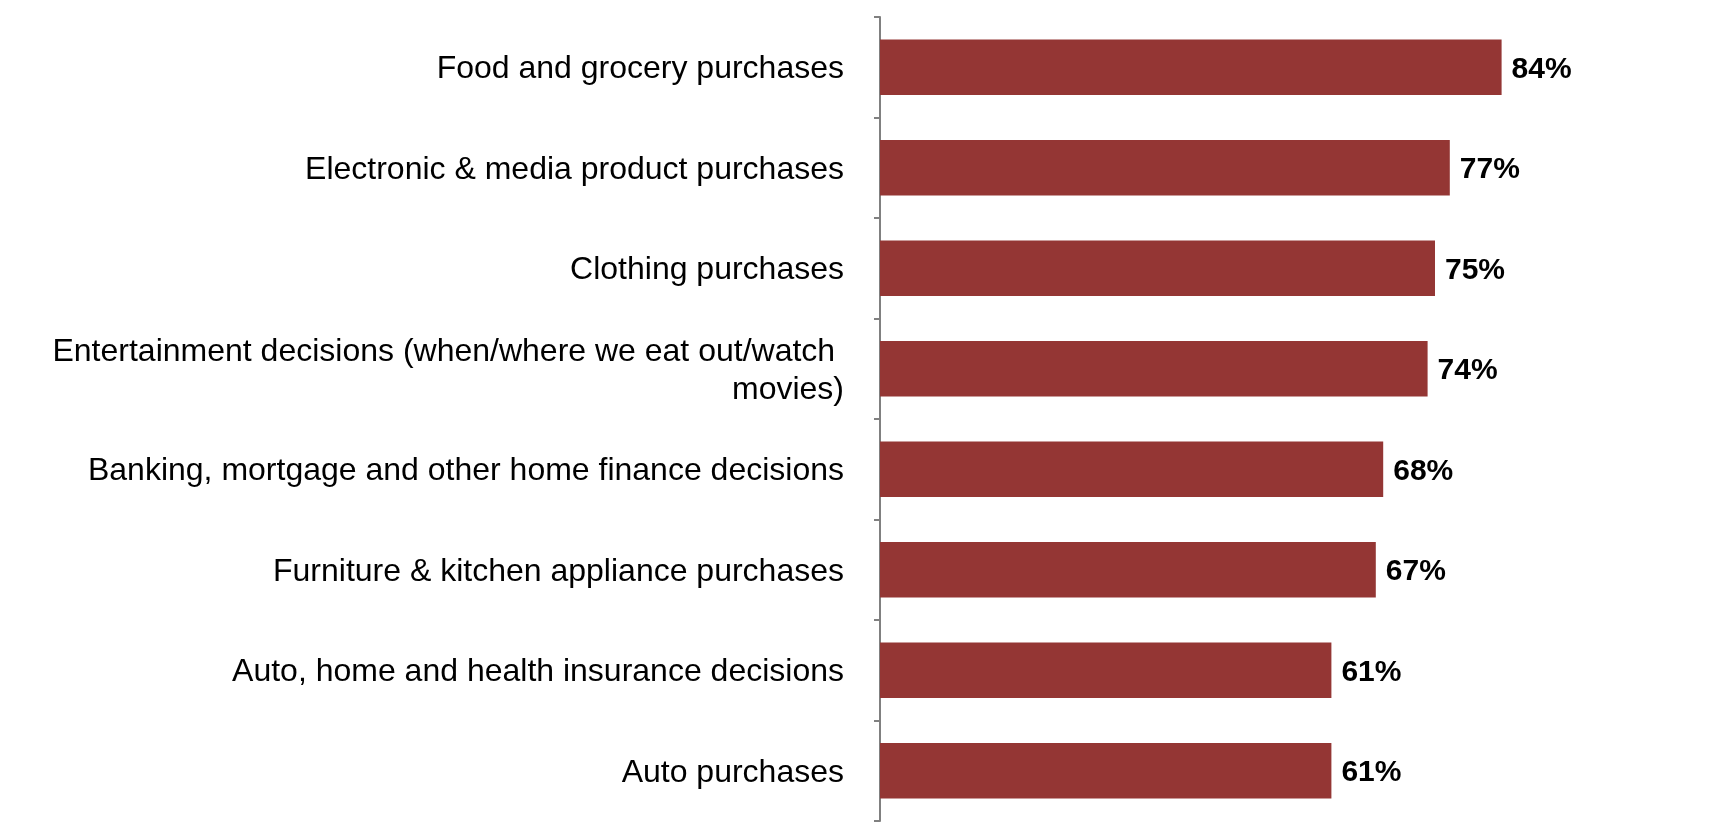 This screenshot has width=1718, height=831. Describe the element at coordinates (1541, 67) in the screenshot. I see `data-label: 84%` at that location.